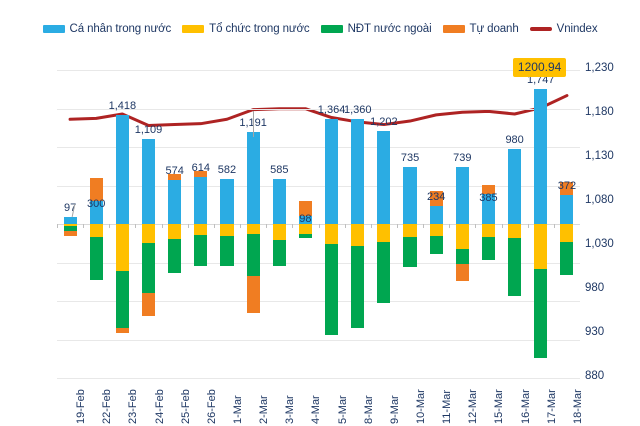 The height and width of the screenshot is (426, 640). Describe the element at coordinates (577, 406) in the screenshot. I see `x-axis-tick-label: 18-Mar` at that location.